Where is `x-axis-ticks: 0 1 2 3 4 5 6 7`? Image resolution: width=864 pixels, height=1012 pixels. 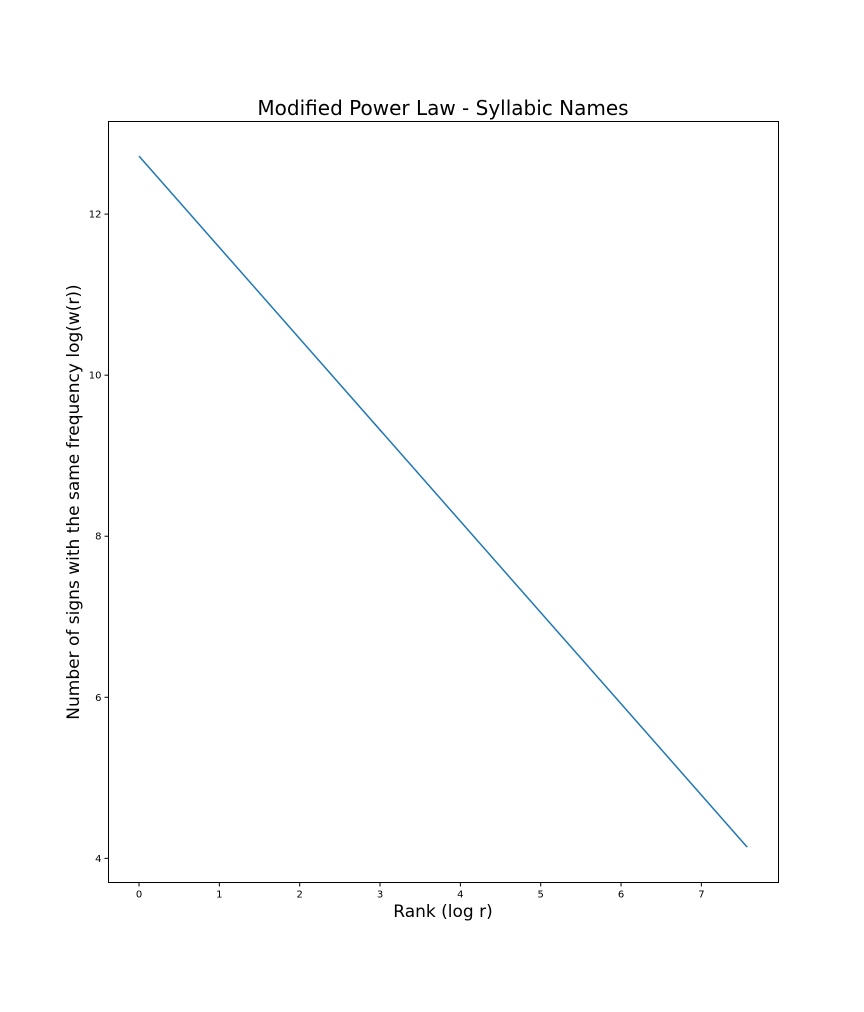
x-axis-ticks: 0 1 2 3 4 5 6 7 is located at coordinates (420, 891).